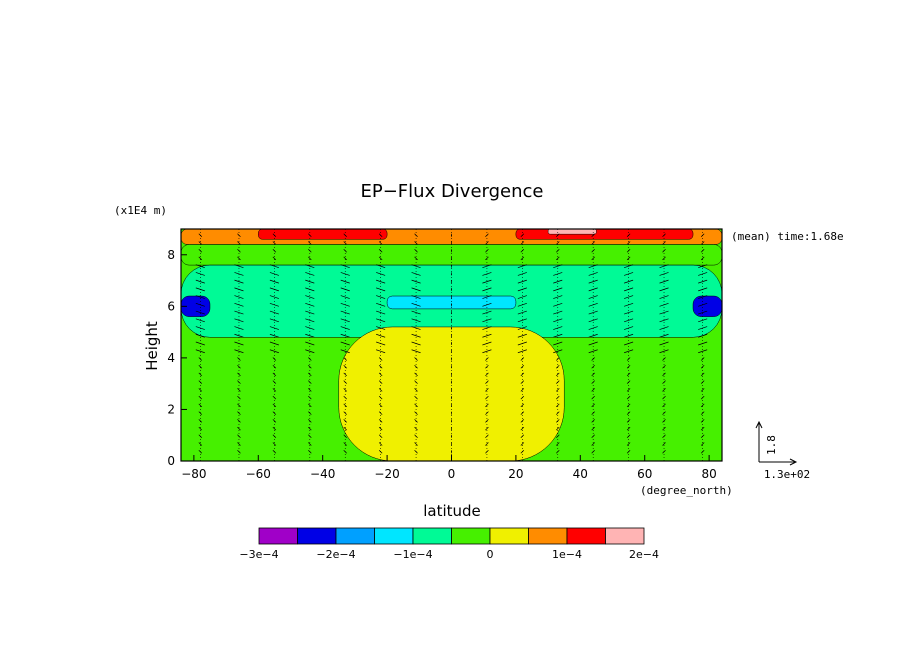 The image size is (904, 654). Describe the element at coordinates (787, 236) in the screenshot. I see `time-annotation: (mean) time:1.68e` at that location.